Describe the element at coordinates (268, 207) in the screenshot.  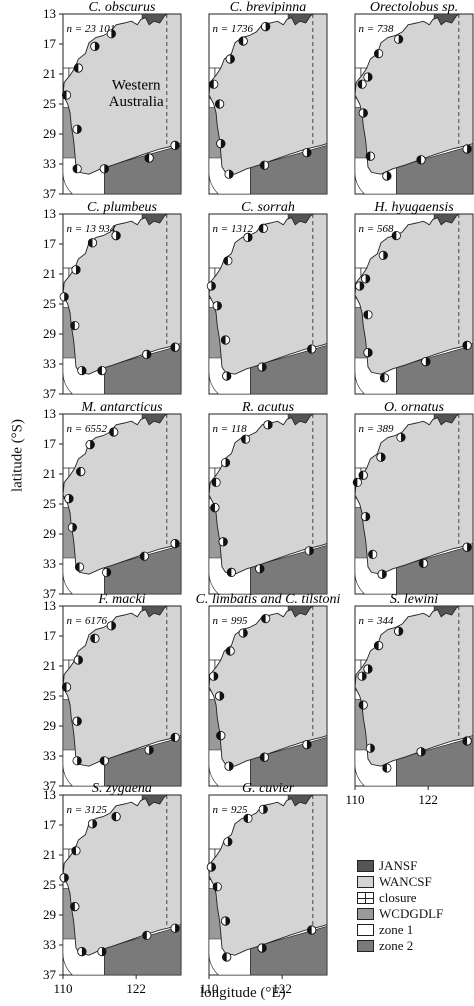
I see `panel-title: C. sorrah` at that location.